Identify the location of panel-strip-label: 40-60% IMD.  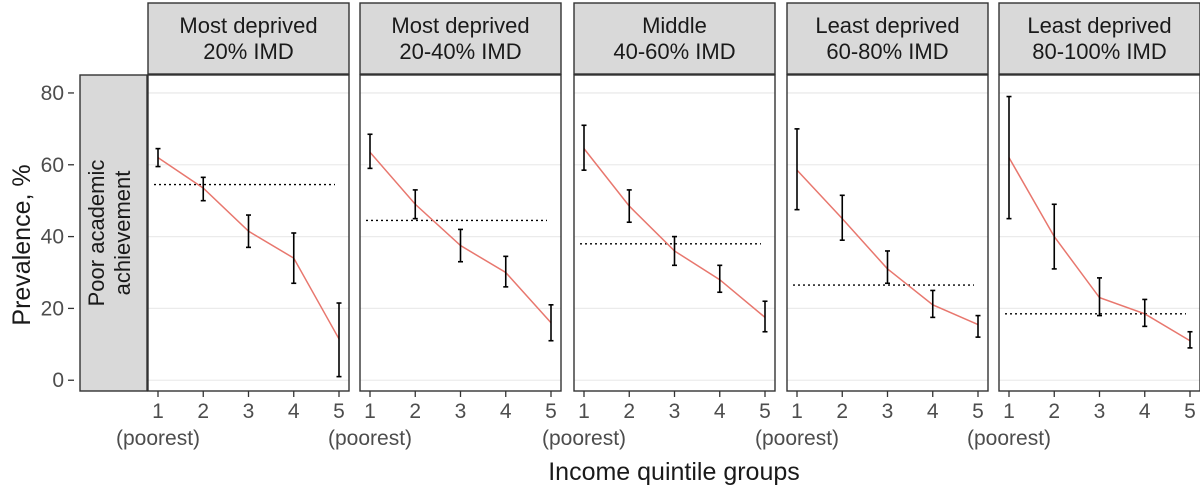
(674, 51).